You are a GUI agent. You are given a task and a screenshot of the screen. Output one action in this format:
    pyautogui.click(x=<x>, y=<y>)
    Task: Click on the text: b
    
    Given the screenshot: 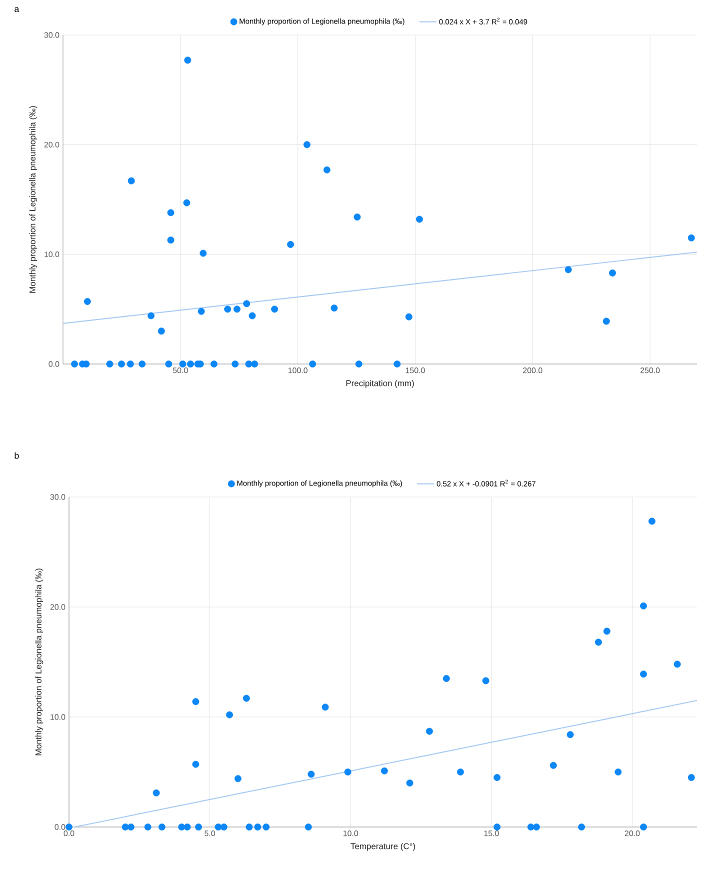 What is the action you would take?
    pyautogui.click(x=16, y=455)
    